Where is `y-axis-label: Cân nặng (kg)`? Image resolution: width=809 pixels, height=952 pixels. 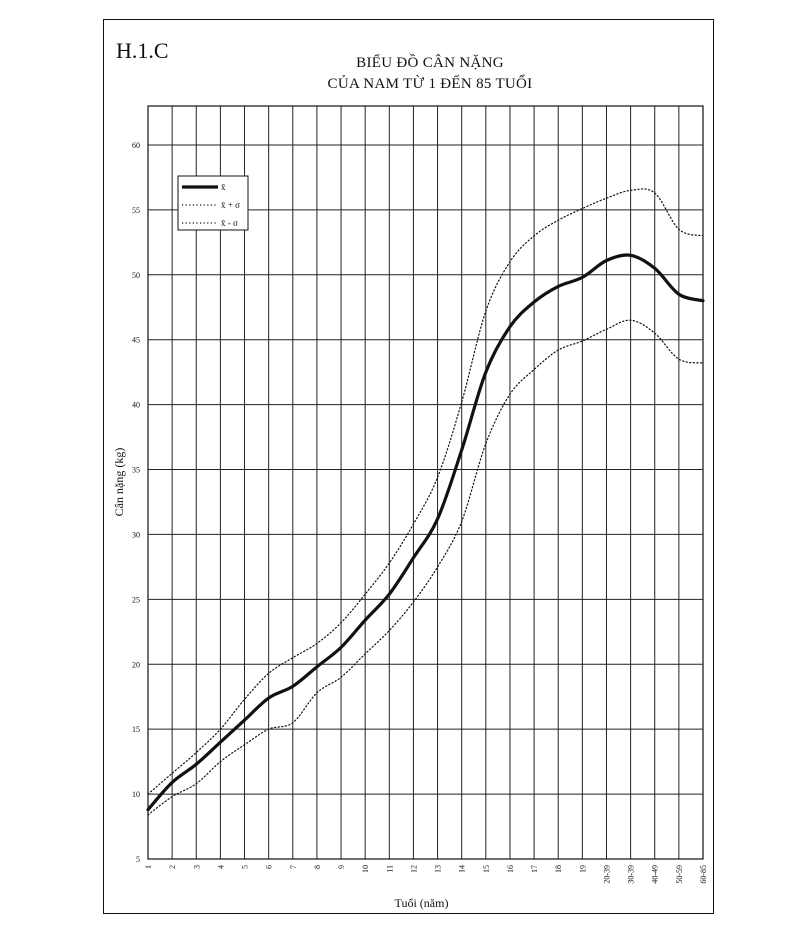 y-axis-label: Cân nặng (kg) is located at coordinates (119, 482).